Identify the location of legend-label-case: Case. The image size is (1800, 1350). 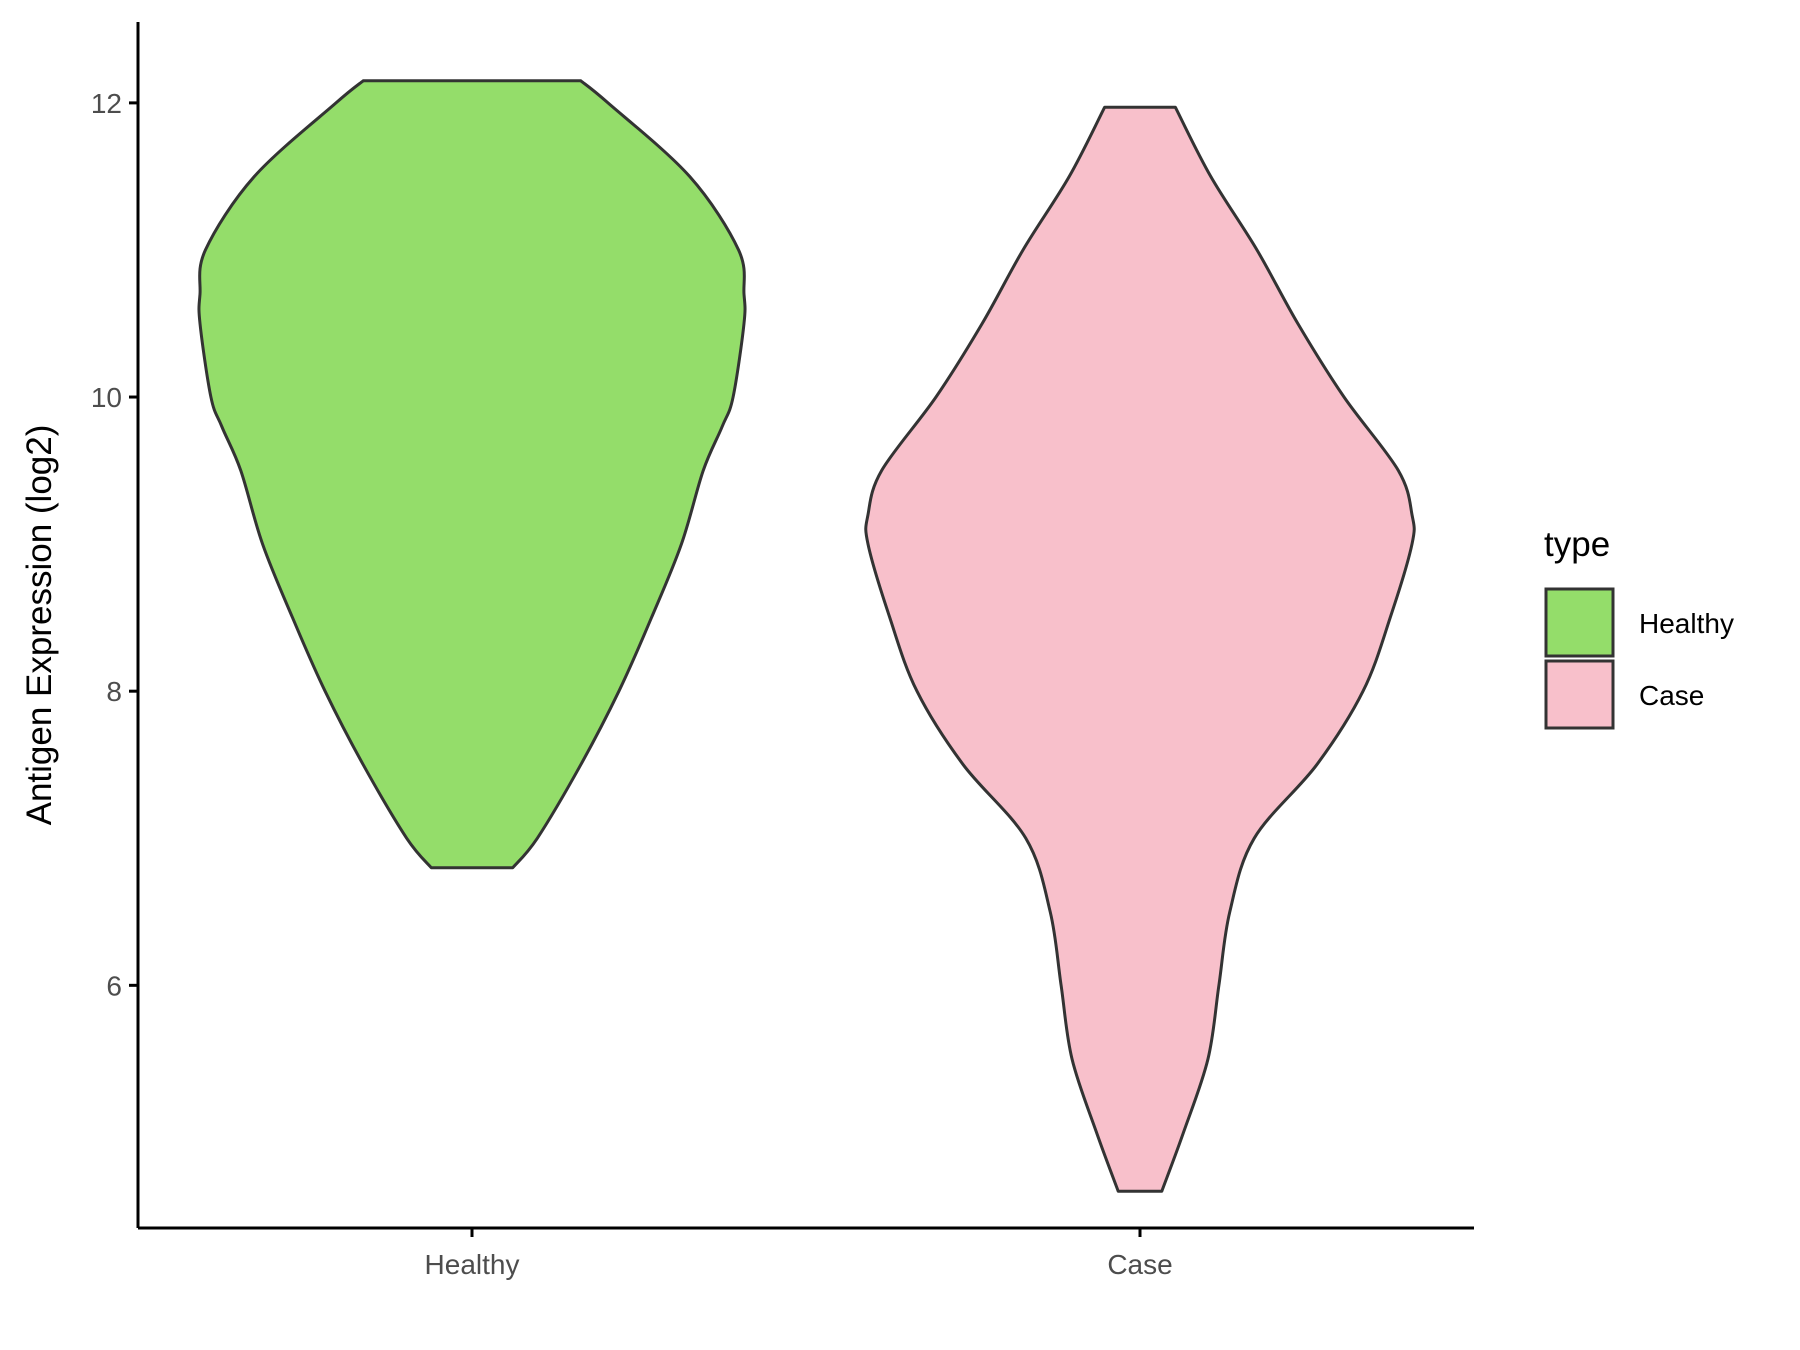
(1671, 695).